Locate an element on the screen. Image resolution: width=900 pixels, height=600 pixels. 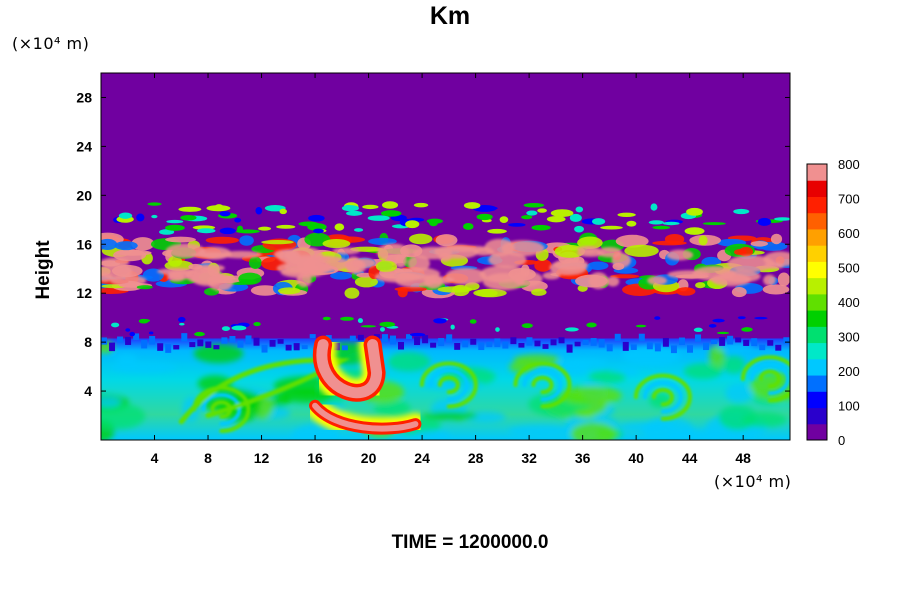
y-tick-label: 16 is located at coordinates (84, 244).